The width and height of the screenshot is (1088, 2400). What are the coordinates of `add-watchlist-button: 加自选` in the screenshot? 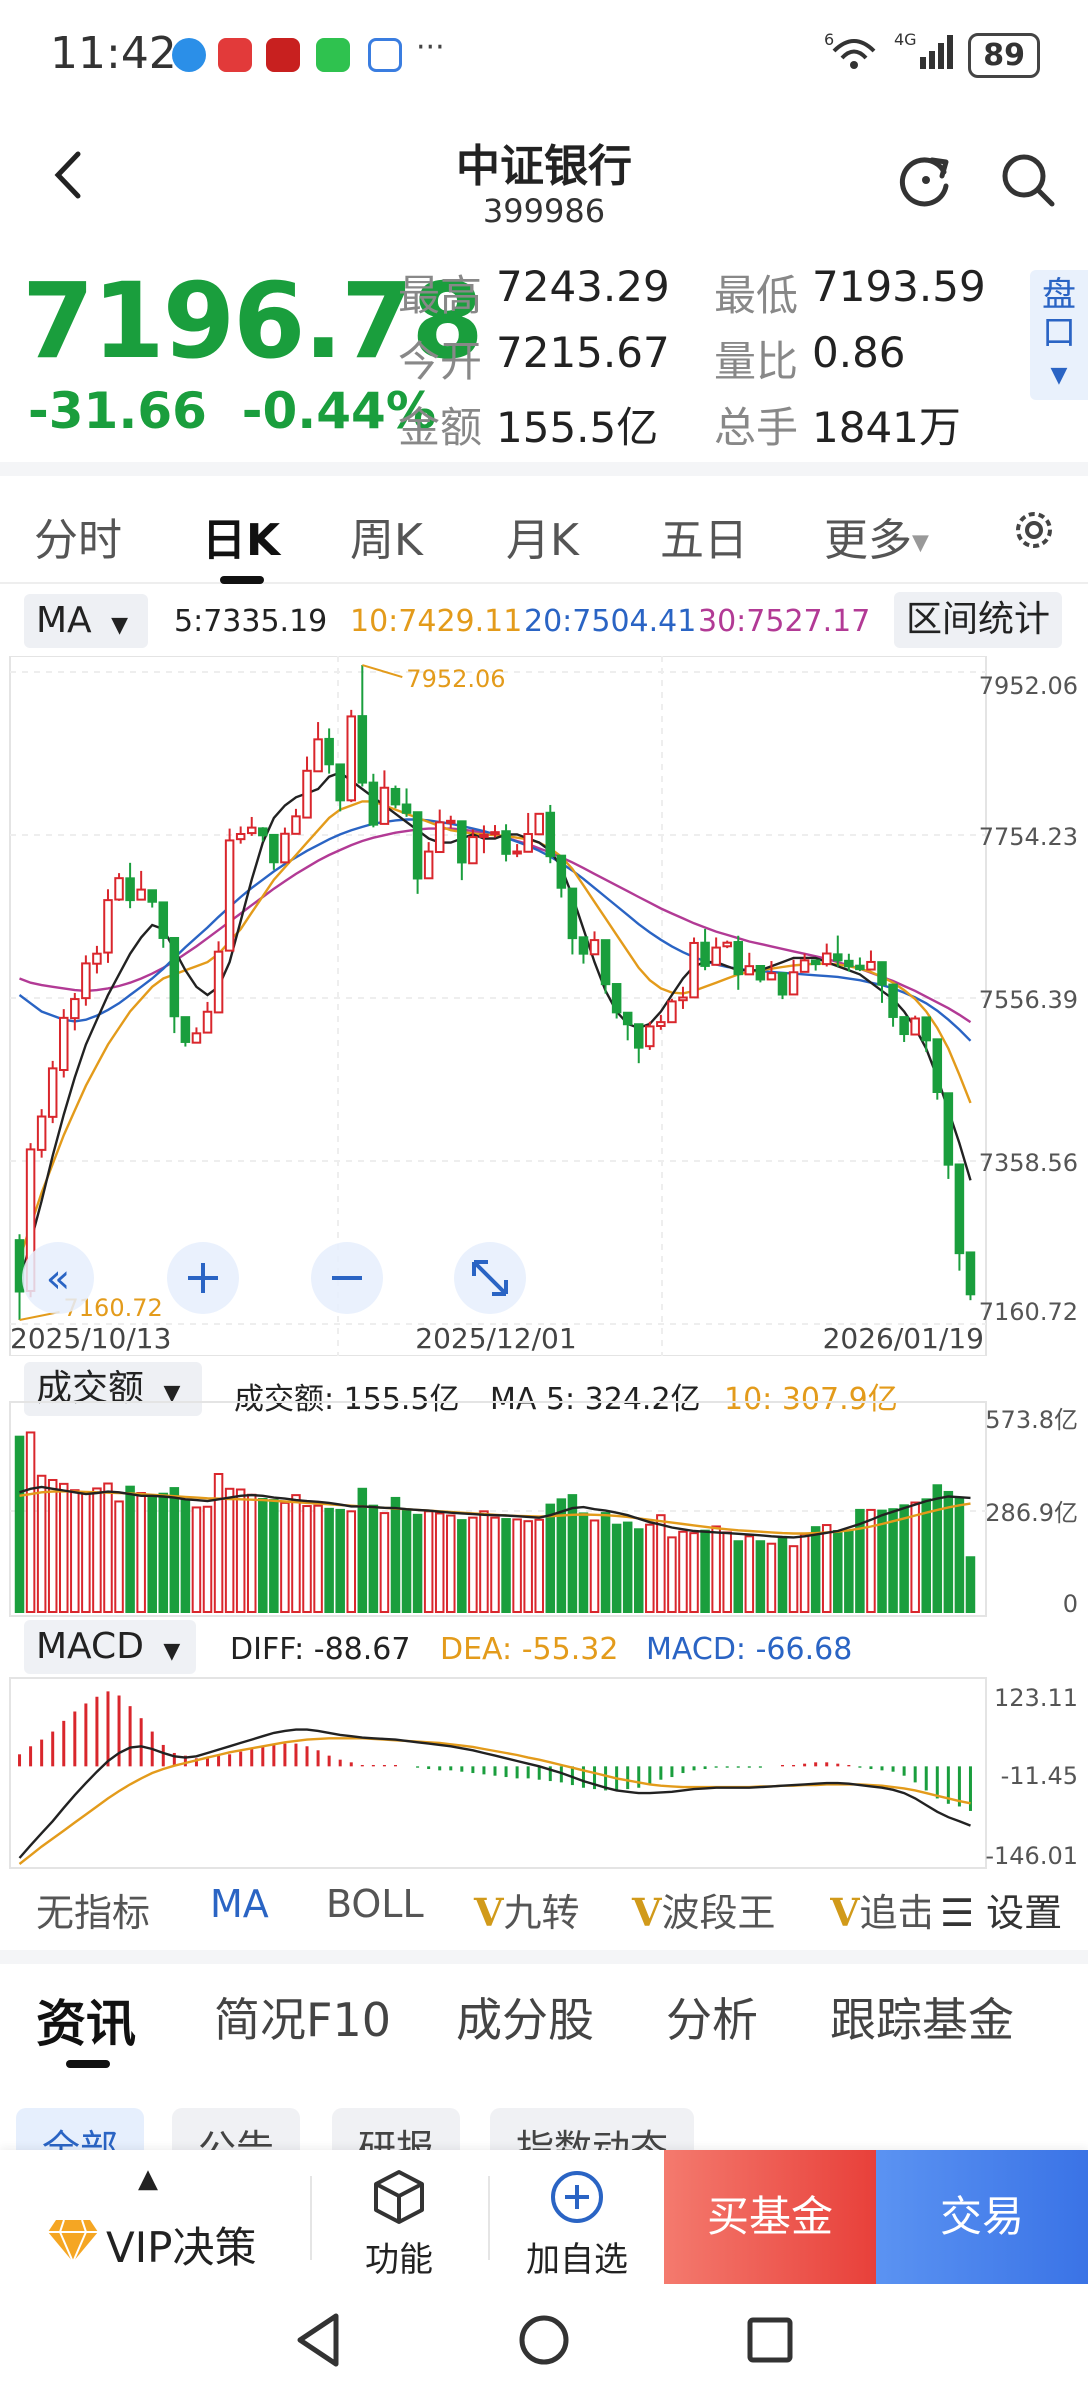 It's located at (577, 2217).